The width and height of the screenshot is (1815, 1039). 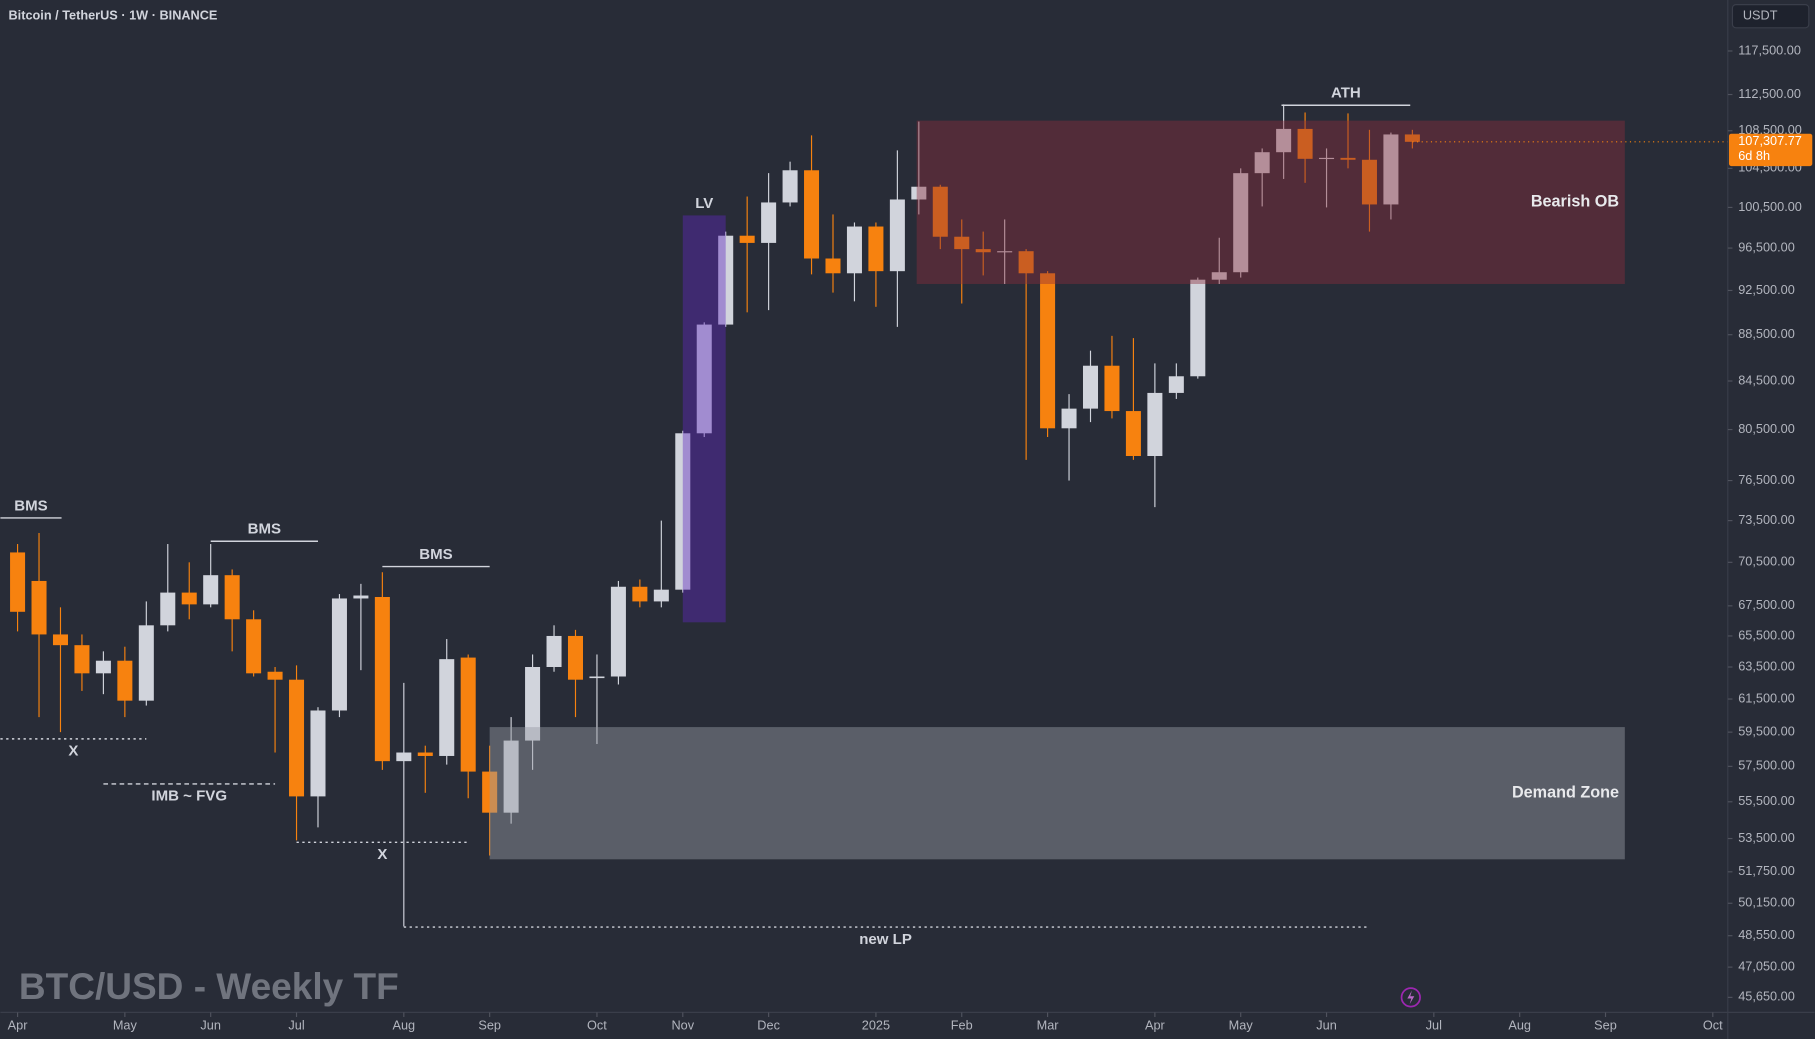 I want to click on y-tick-label: 47,050.00, so click(x=1766, y=965).